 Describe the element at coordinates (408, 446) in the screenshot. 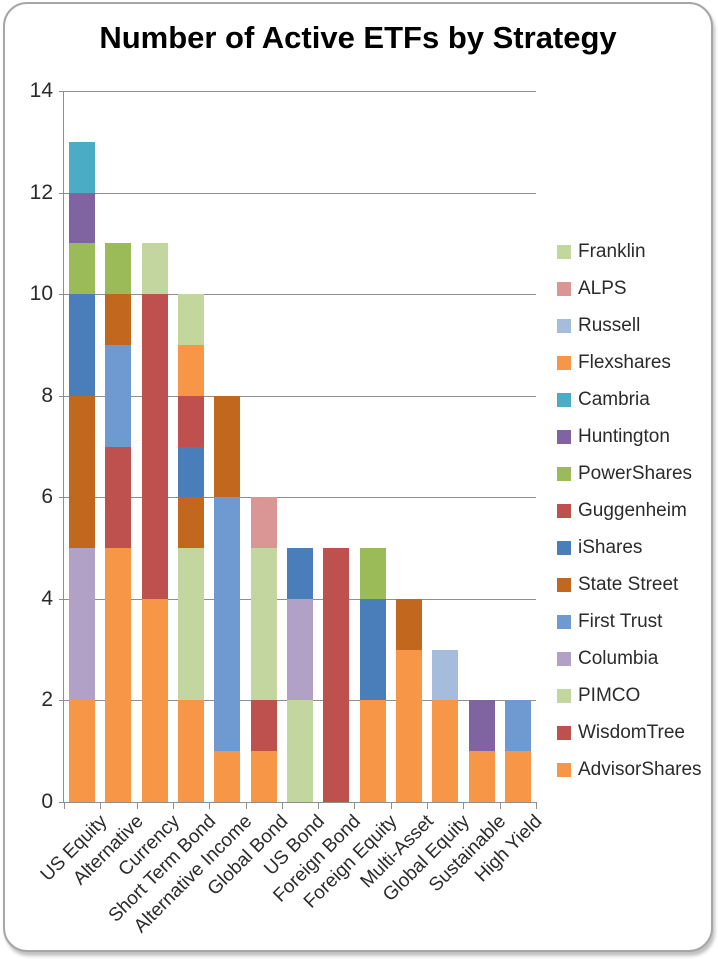

I see `stacked-bar-multi-asset` at that location.